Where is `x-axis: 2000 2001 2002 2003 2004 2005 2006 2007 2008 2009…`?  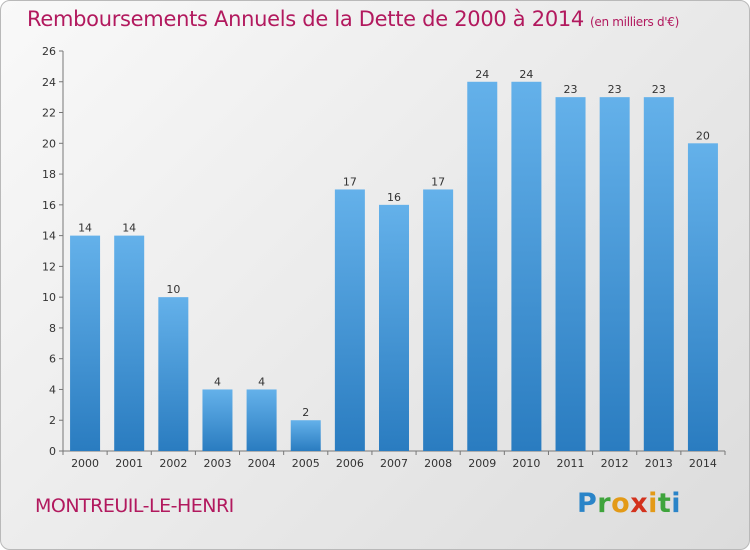
x-axis: 2000 2001 2002 2003 2004 2005 2006 2007 2008 2009… is located at coordinates (394, 460).